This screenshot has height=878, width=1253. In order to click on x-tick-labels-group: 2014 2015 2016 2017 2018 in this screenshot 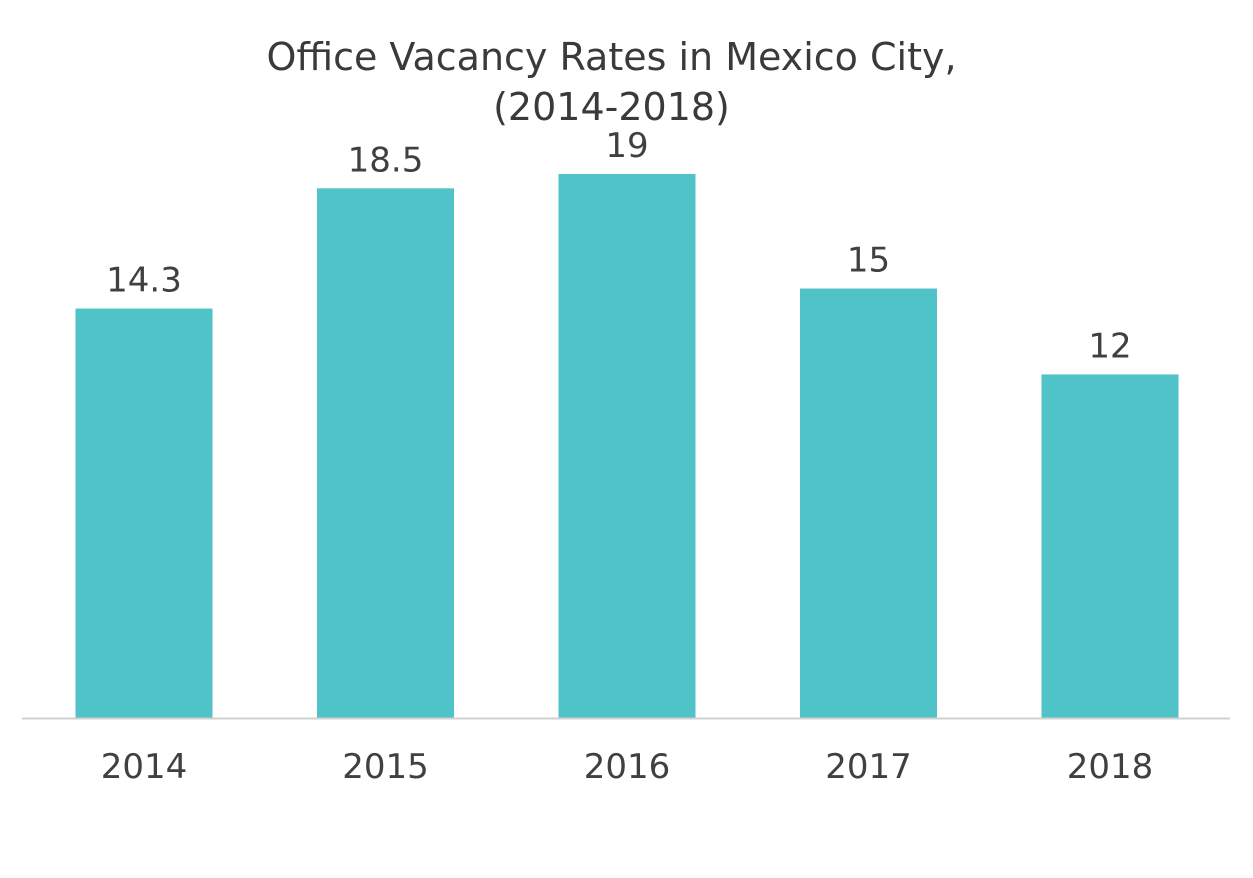, I will do `click(627, 767)`.